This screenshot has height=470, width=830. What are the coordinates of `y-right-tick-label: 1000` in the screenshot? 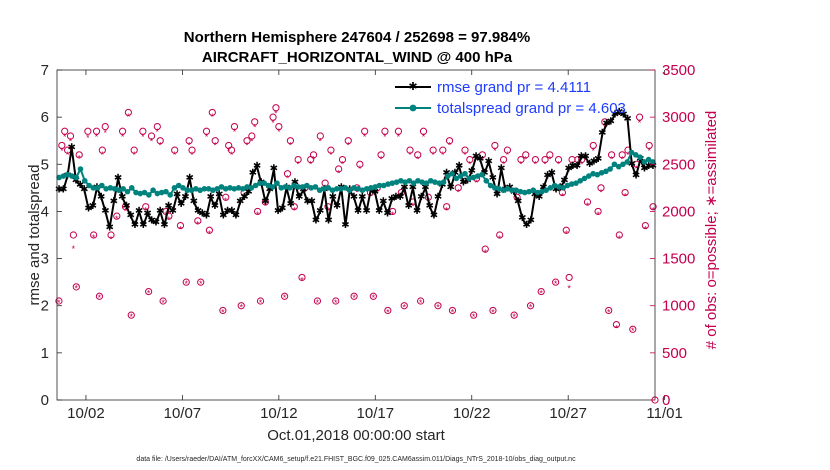 It's located at (678, 306).